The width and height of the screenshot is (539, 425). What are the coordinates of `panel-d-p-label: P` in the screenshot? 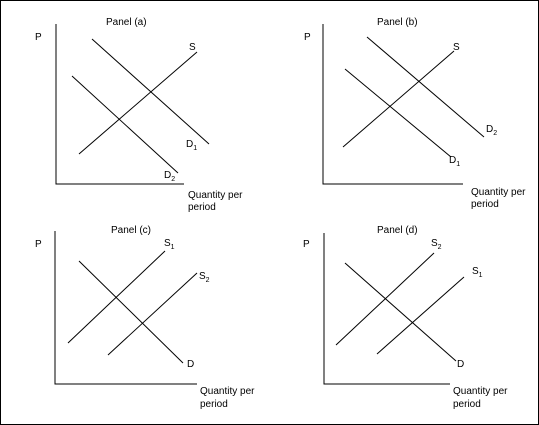 It's located at (306, 244).